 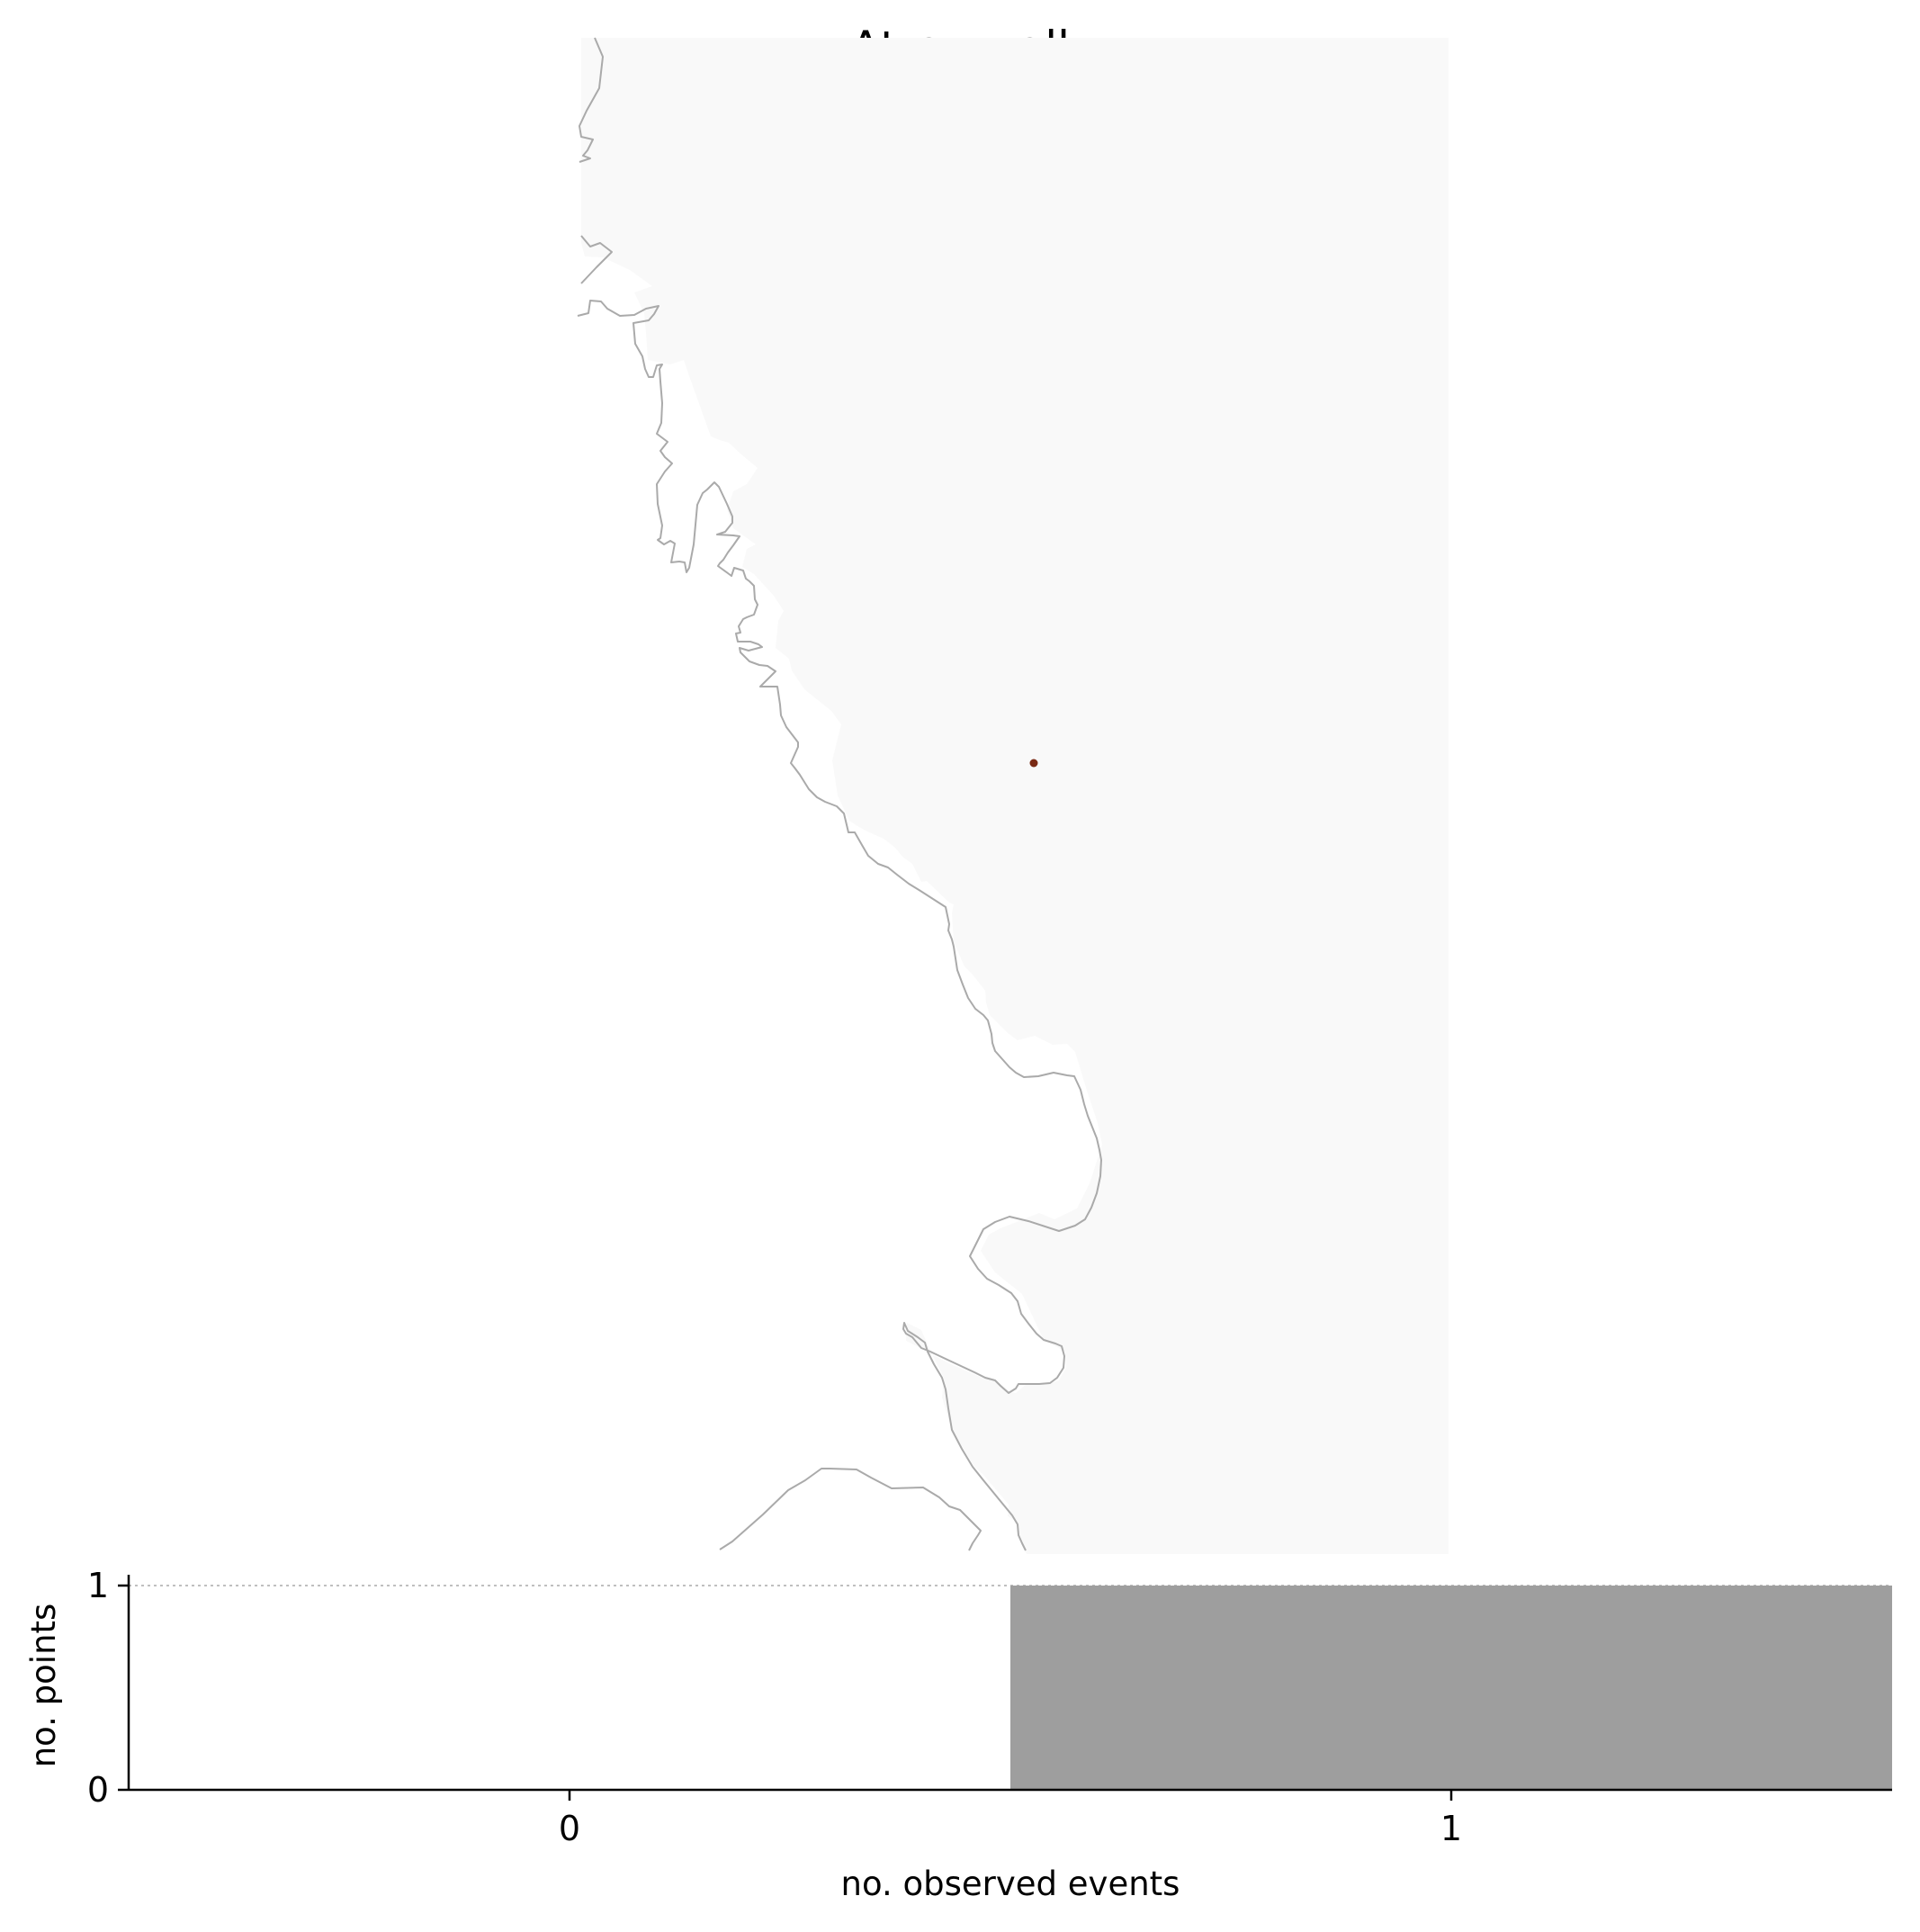 I want to click on x-tick-label-1: 1, so click(x=1451, y=1828).